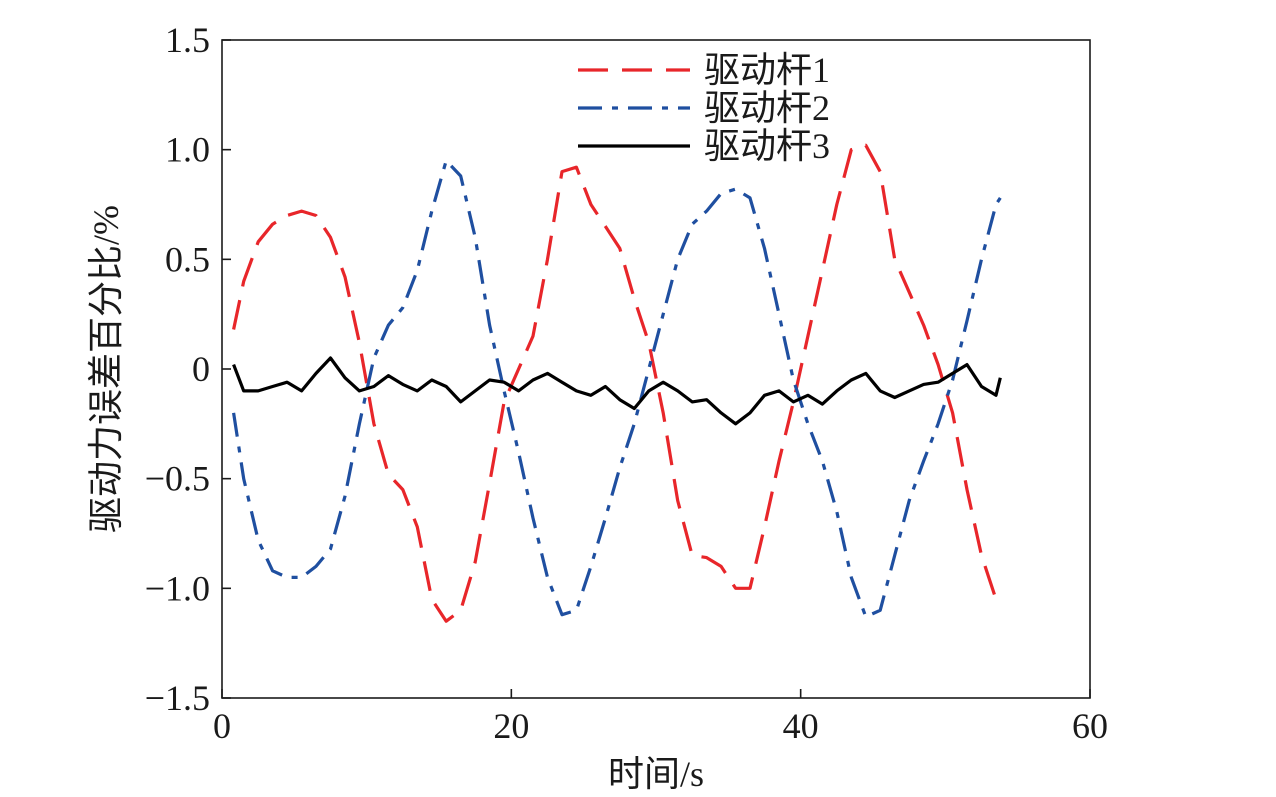  I want to click on y-tick-label: −1.0, so click(177, 588).